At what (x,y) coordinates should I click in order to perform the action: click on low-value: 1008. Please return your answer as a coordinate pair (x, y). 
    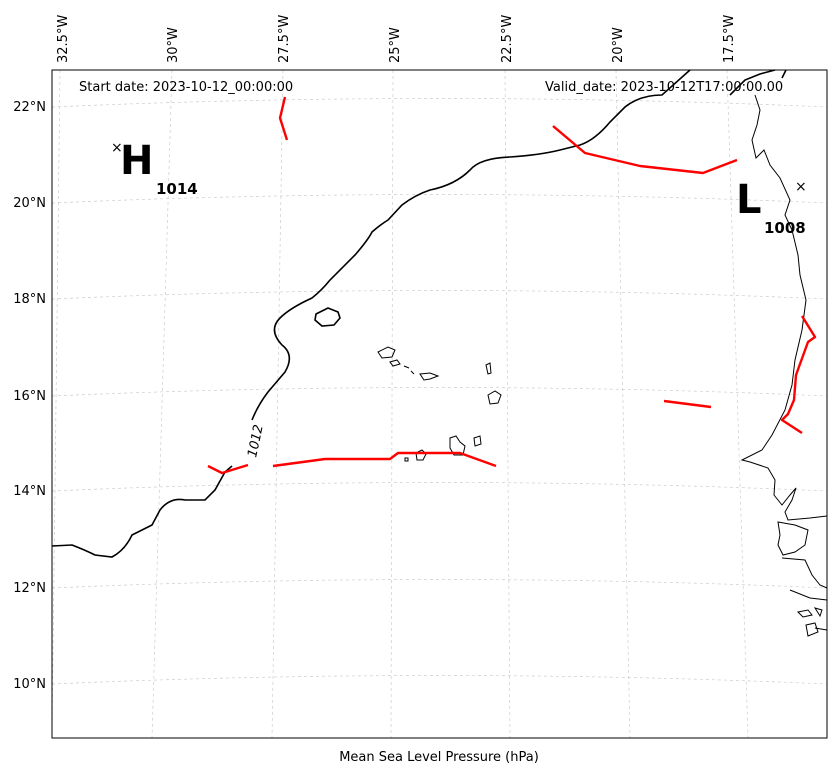
    Looking at the image, I should click on (785, 228).